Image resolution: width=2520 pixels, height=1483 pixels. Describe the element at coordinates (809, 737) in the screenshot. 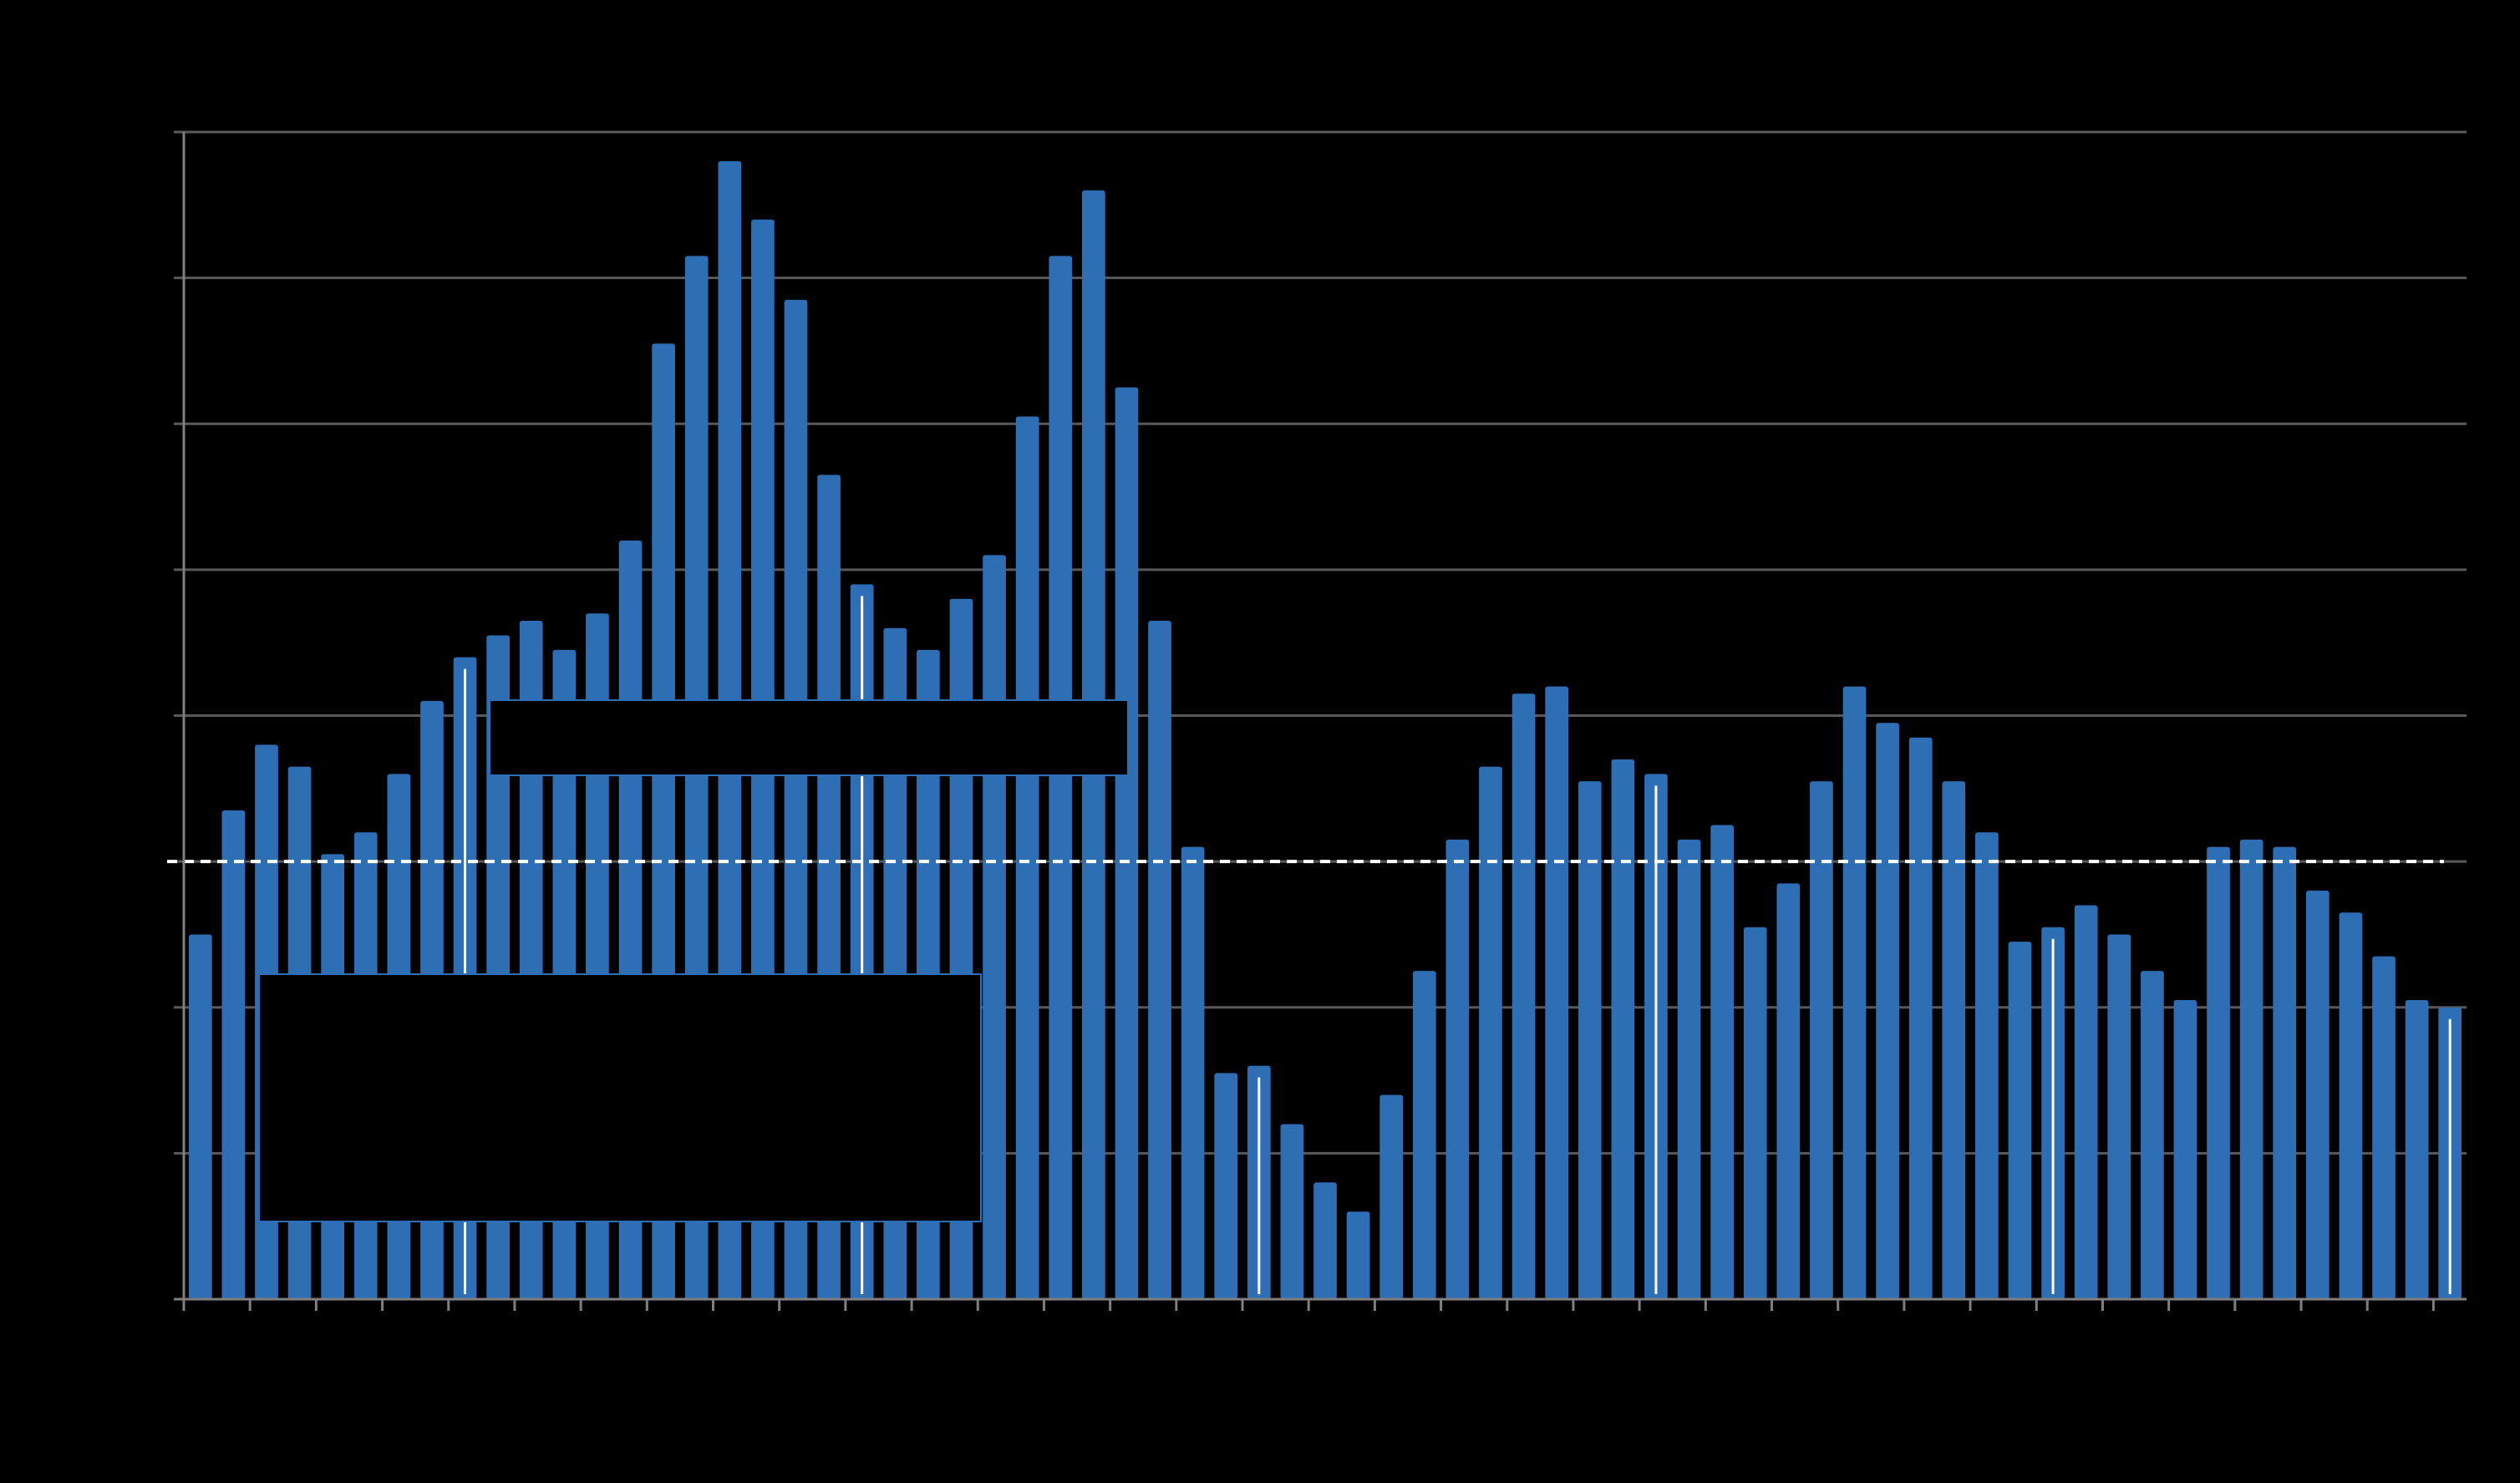

I see `annotation-box-upper` at that location.